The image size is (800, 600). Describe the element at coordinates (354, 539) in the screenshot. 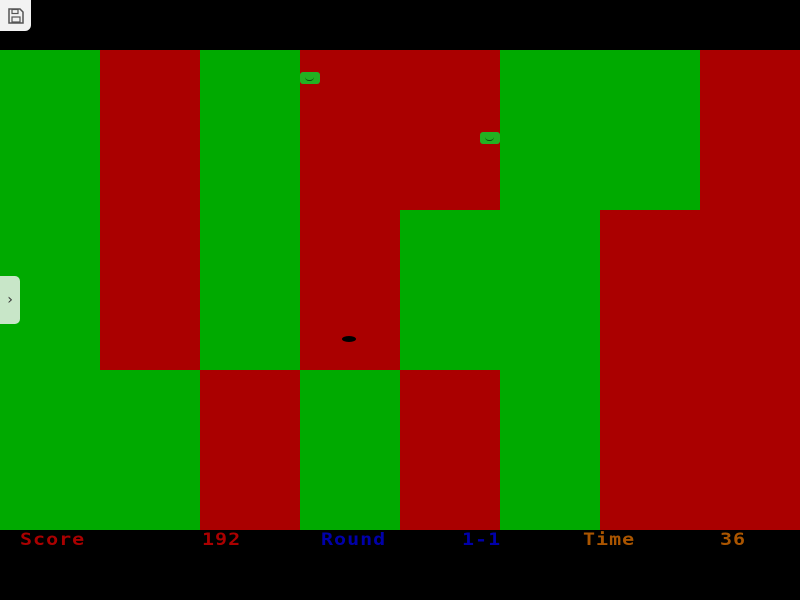

I see `round-label: Round` at that location.